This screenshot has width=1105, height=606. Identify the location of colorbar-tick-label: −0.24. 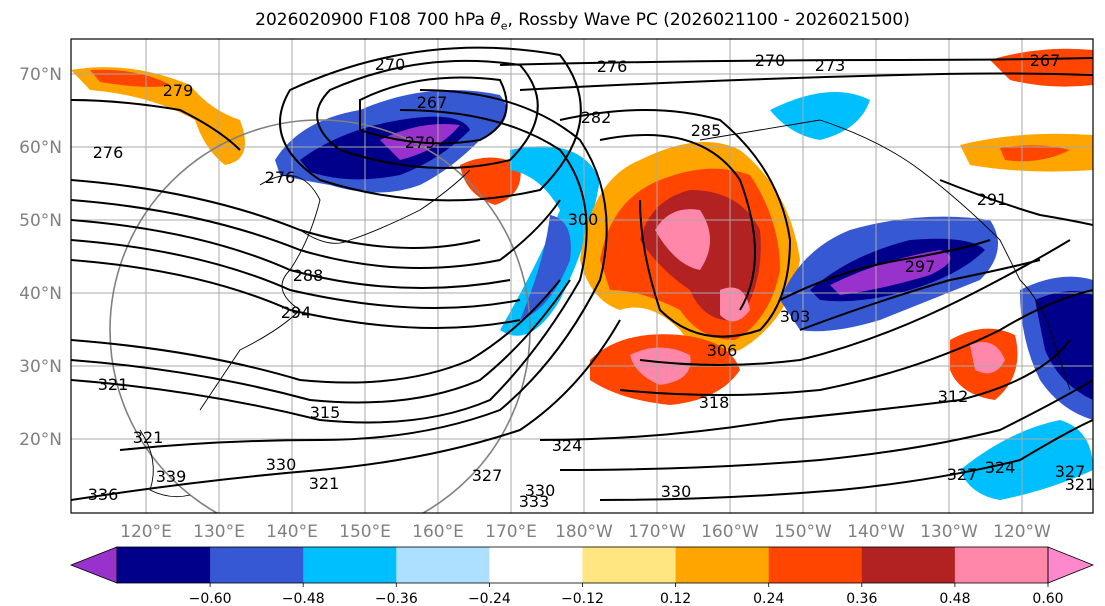
(489, 598).